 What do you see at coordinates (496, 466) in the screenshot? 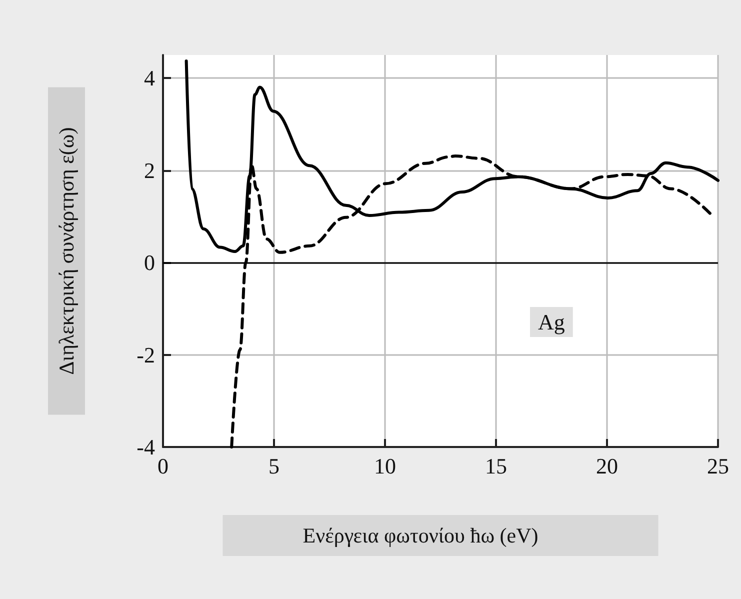
I see `x-tick-label: 15` at bounding box center [496, 466].